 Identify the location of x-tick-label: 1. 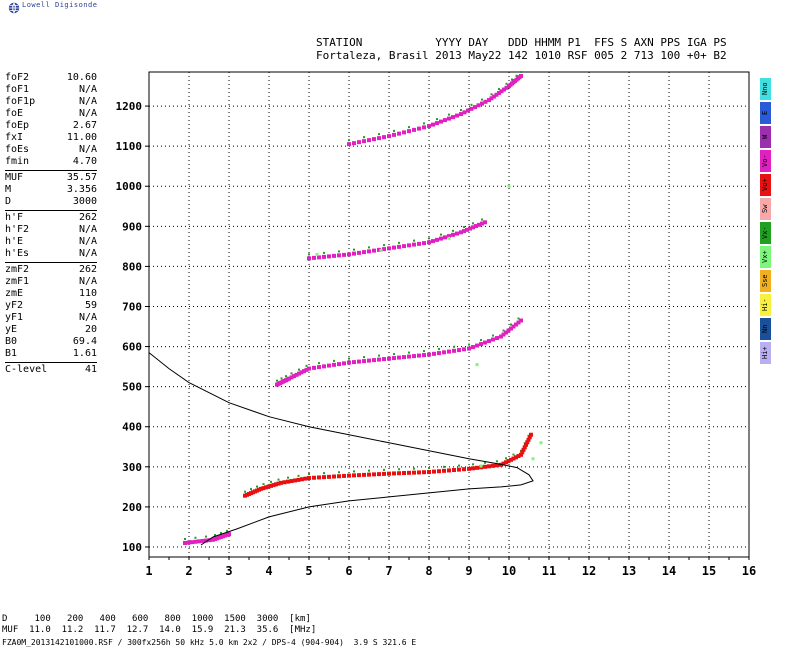
(148, 571).